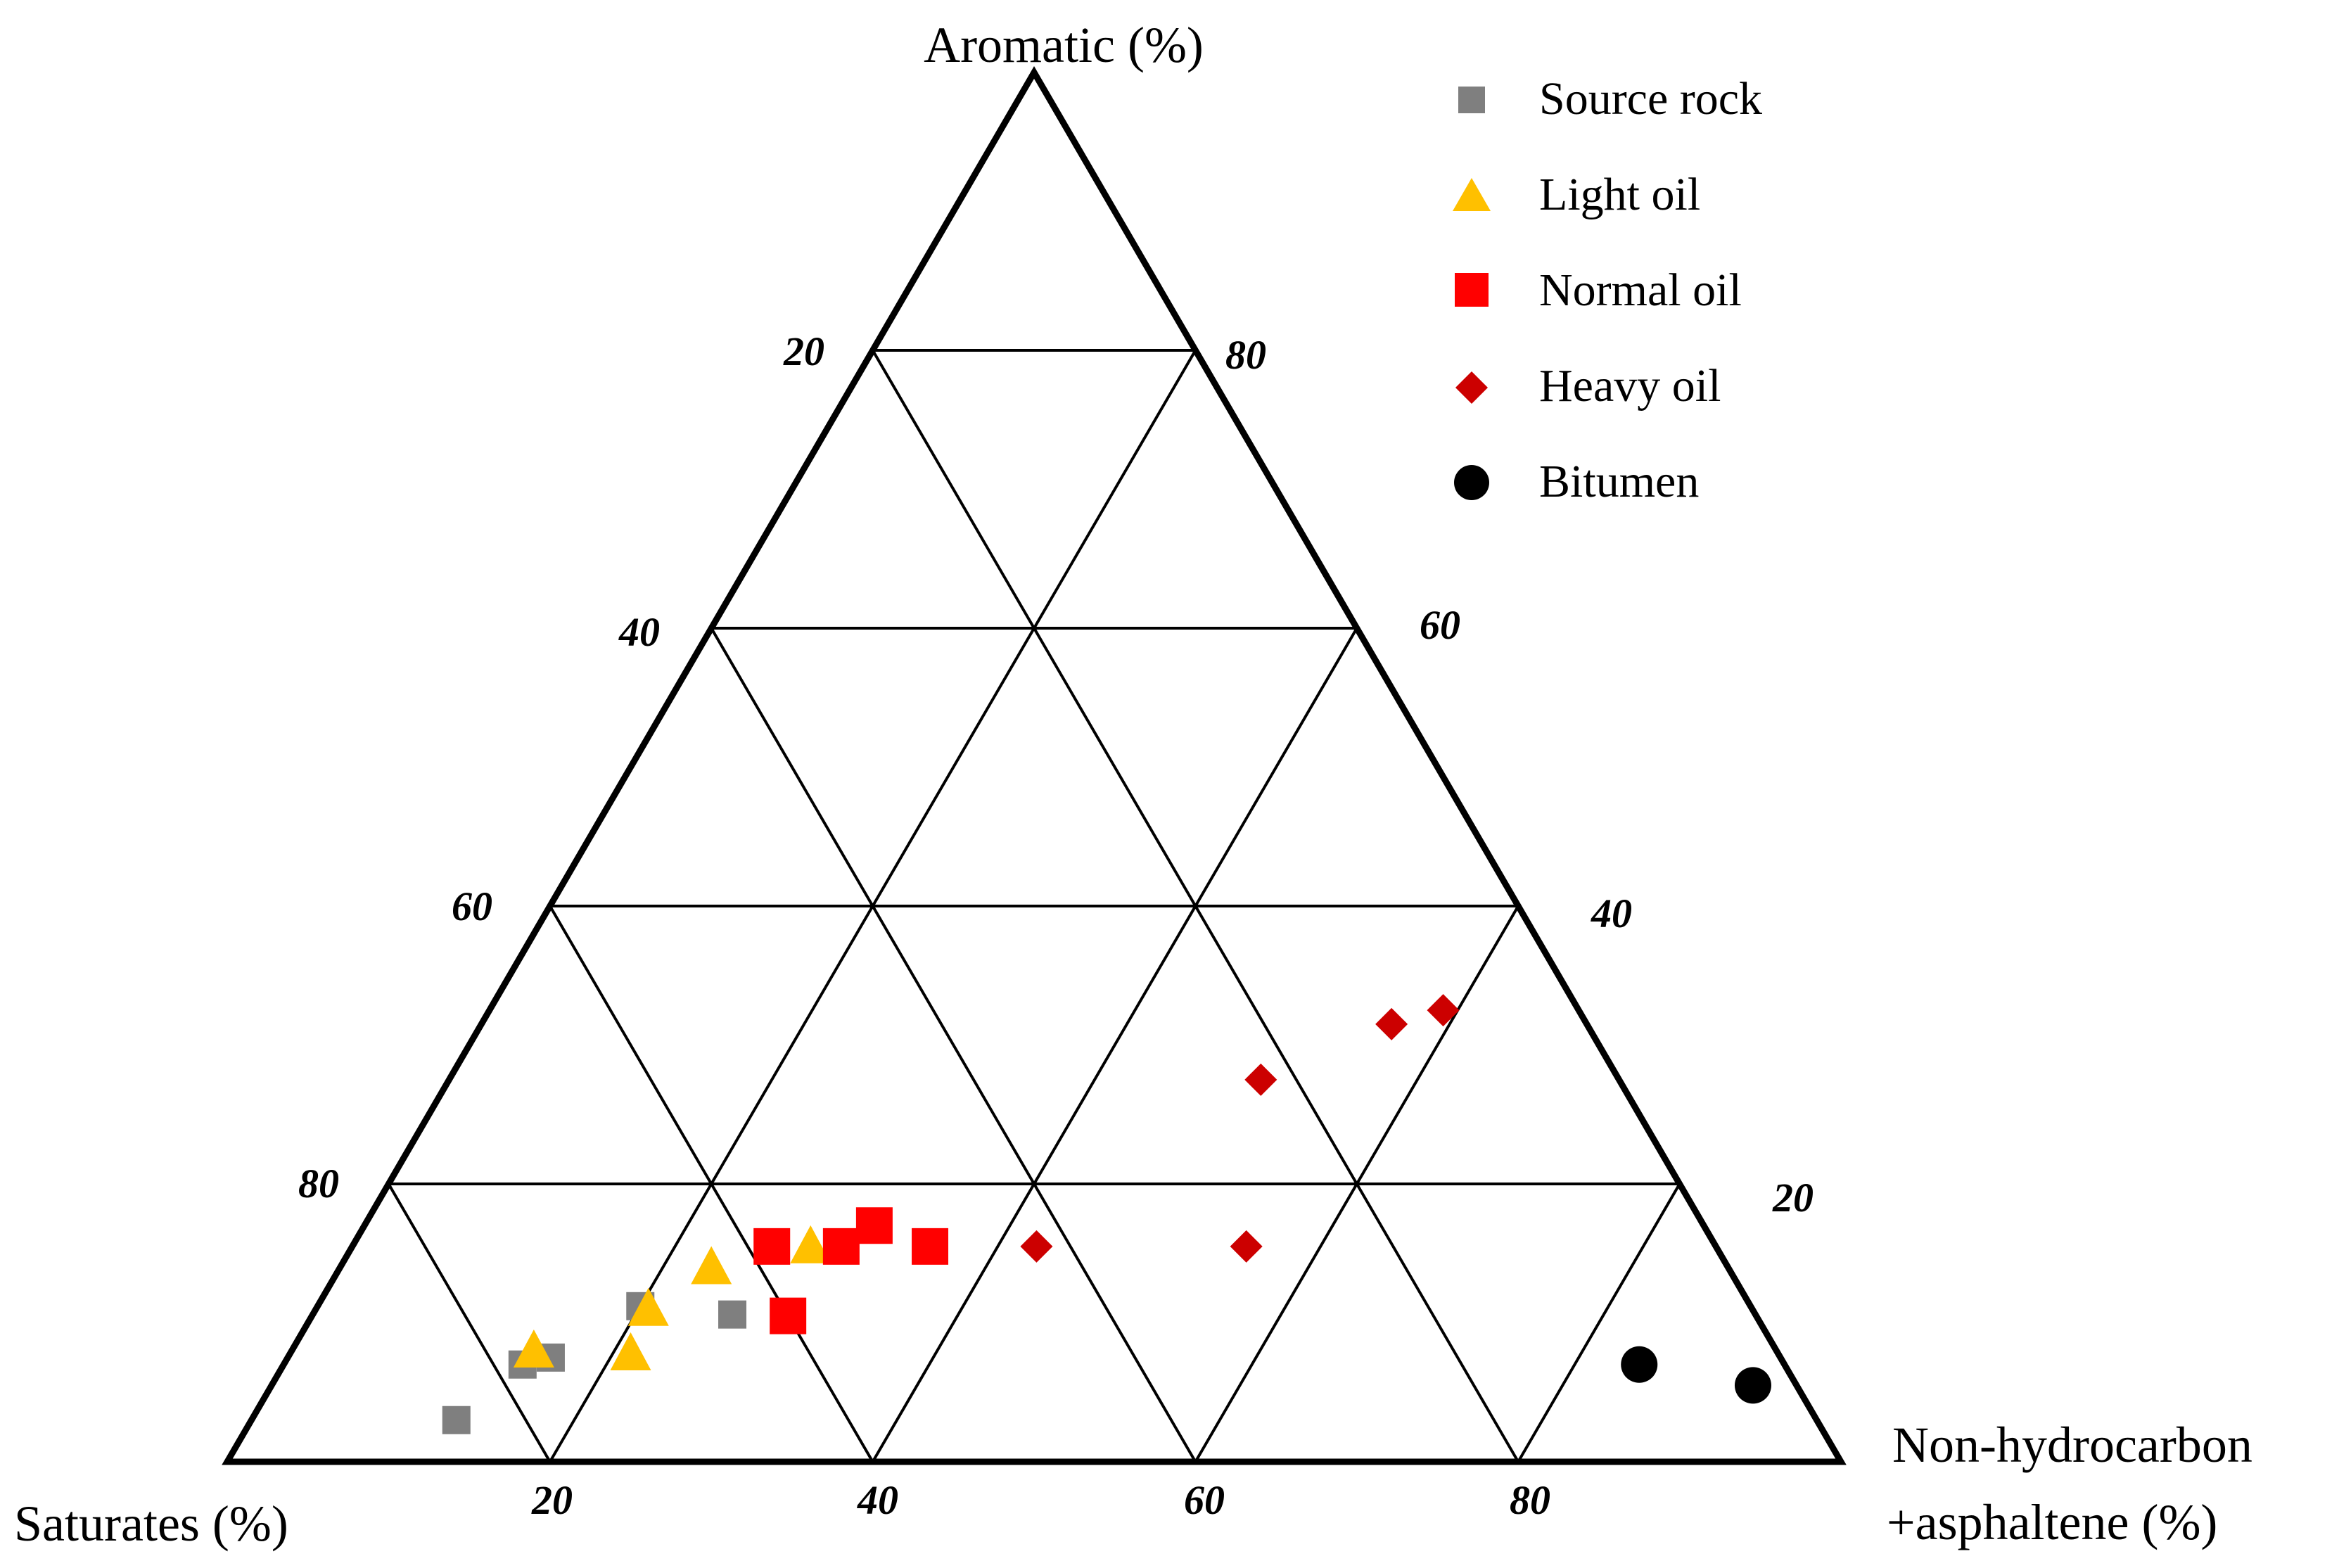 Image resolution: width=2339 pixels, height=1568 pixels. What do you see at coordinates (1440, 625) in the screenshot?
I see `right-tick-label: 60` at bounding box center [1440, 625].